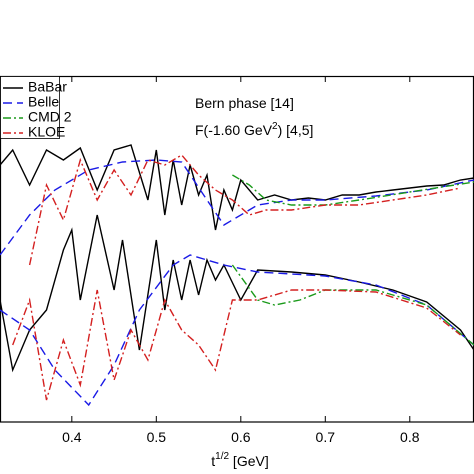 This screenshot has height=474, width=474. I want to click on legend-label: Belle, so click(43, 102).